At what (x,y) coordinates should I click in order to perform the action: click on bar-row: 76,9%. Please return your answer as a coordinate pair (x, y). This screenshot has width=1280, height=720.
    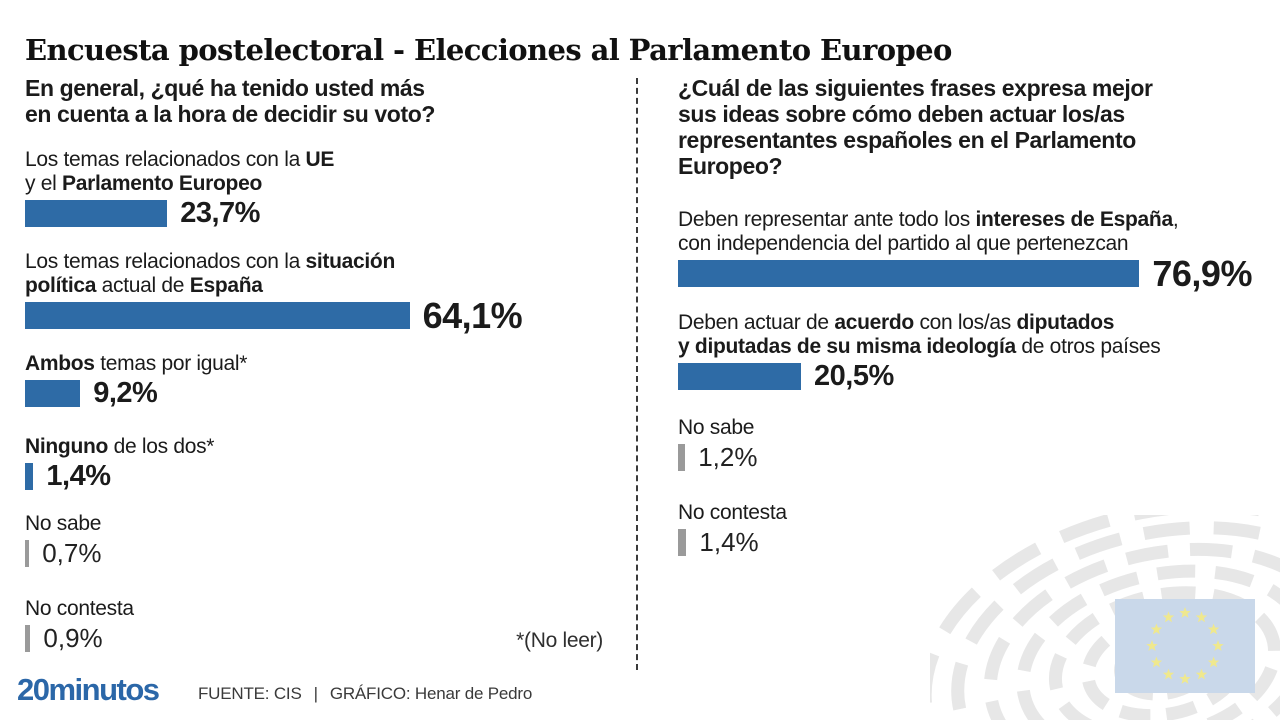
    Looking at the image, I should click on (979, 273).